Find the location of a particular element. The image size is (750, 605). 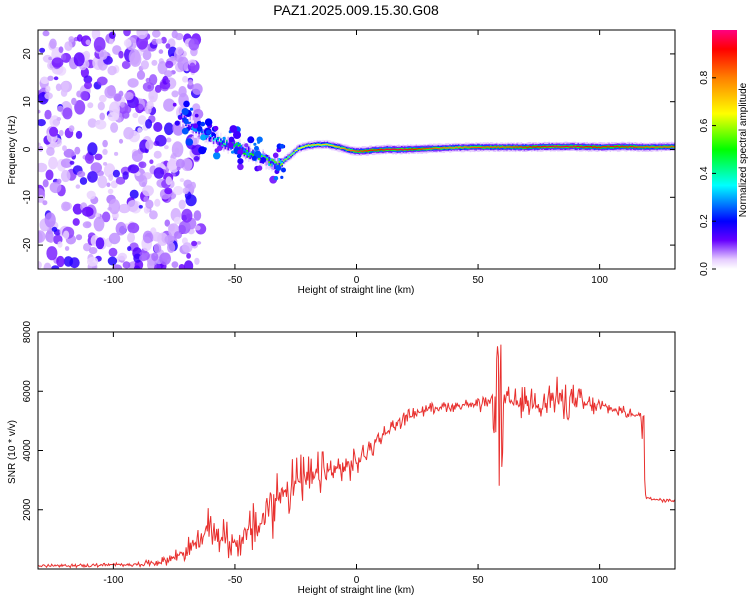

spectrogram-xlabel: Height of straight line (km) is located at coordinates (356, 290).